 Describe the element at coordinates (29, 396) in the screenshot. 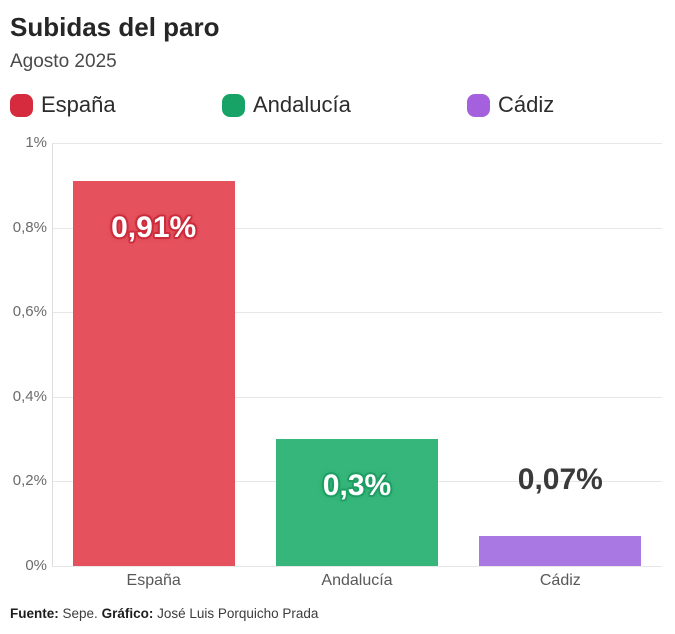

I see `y-axis-tick-label: 0,4%` at that location.